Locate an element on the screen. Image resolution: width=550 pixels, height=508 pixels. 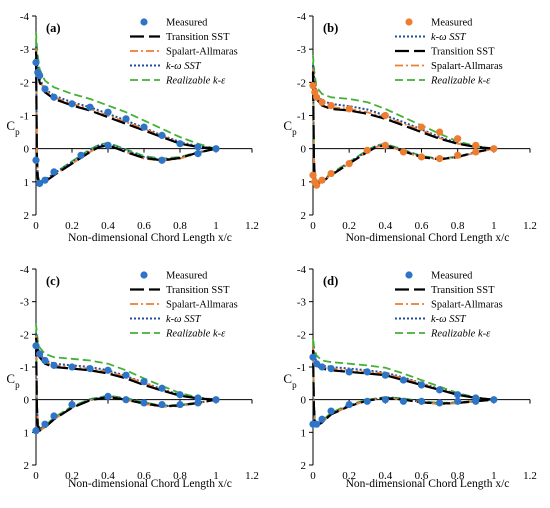
panel-label: (b) is located at coordinates (330, 28).